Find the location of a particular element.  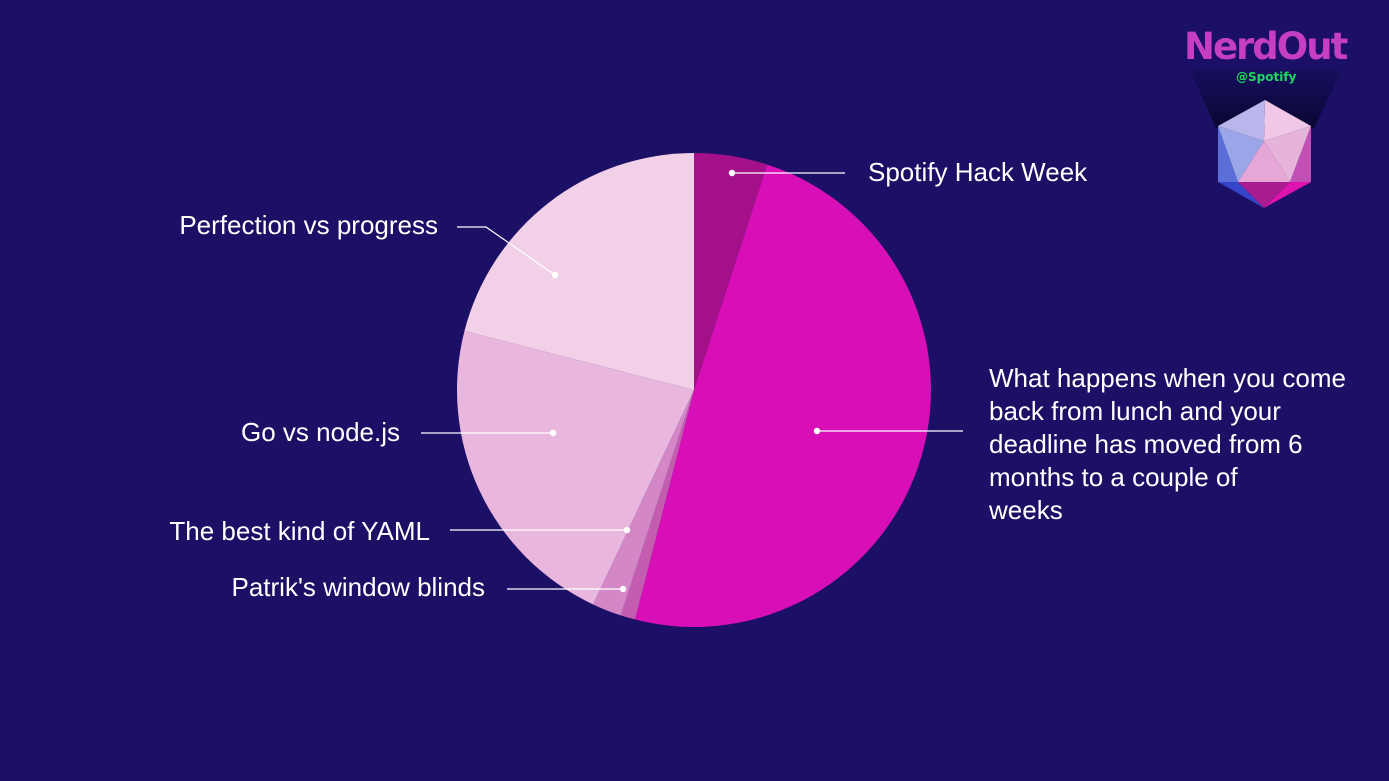

label-deadline-line: back from lunch and your is located at coordinates (1135, 411).